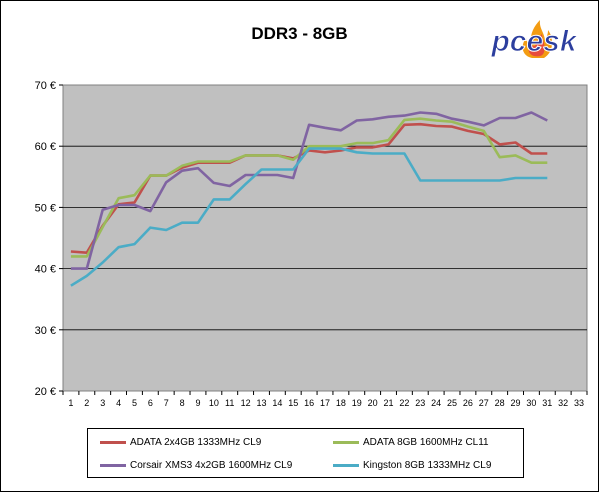 The image size is (599, 492). I want to click on x-tick-label: 25, so click(452, 403).